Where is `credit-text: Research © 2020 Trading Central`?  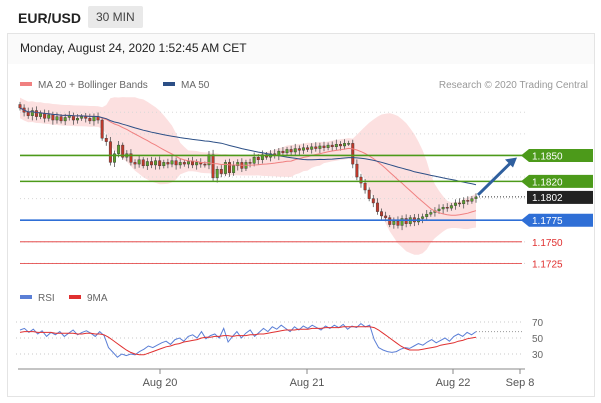
credit-text: Research © 2020 Trading Central is located at coordinates (513, 85).